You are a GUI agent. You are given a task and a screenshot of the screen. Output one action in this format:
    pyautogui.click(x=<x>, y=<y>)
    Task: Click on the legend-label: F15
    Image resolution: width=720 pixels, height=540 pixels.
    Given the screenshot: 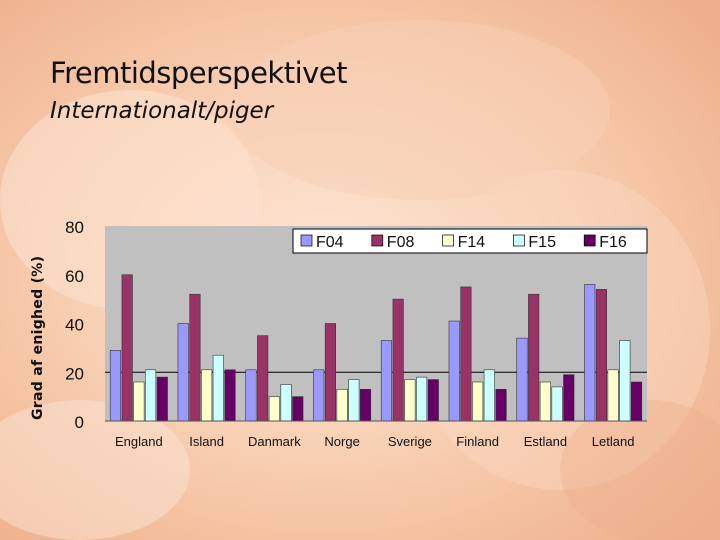 What is the action you would take?
    pyautogui.click(x=542, y=242)
    